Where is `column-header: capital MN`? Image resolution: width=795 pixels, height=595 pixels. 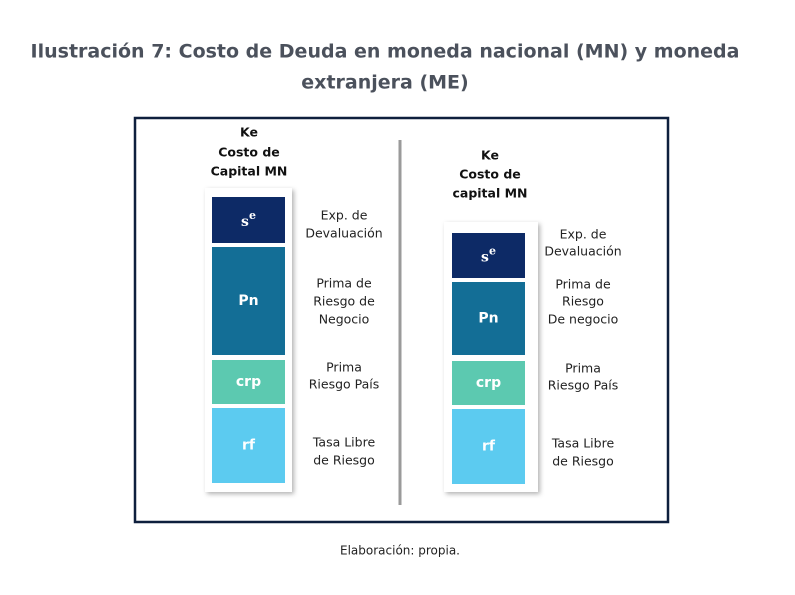
column-header: capital MN is located at coordinates (489, 193).